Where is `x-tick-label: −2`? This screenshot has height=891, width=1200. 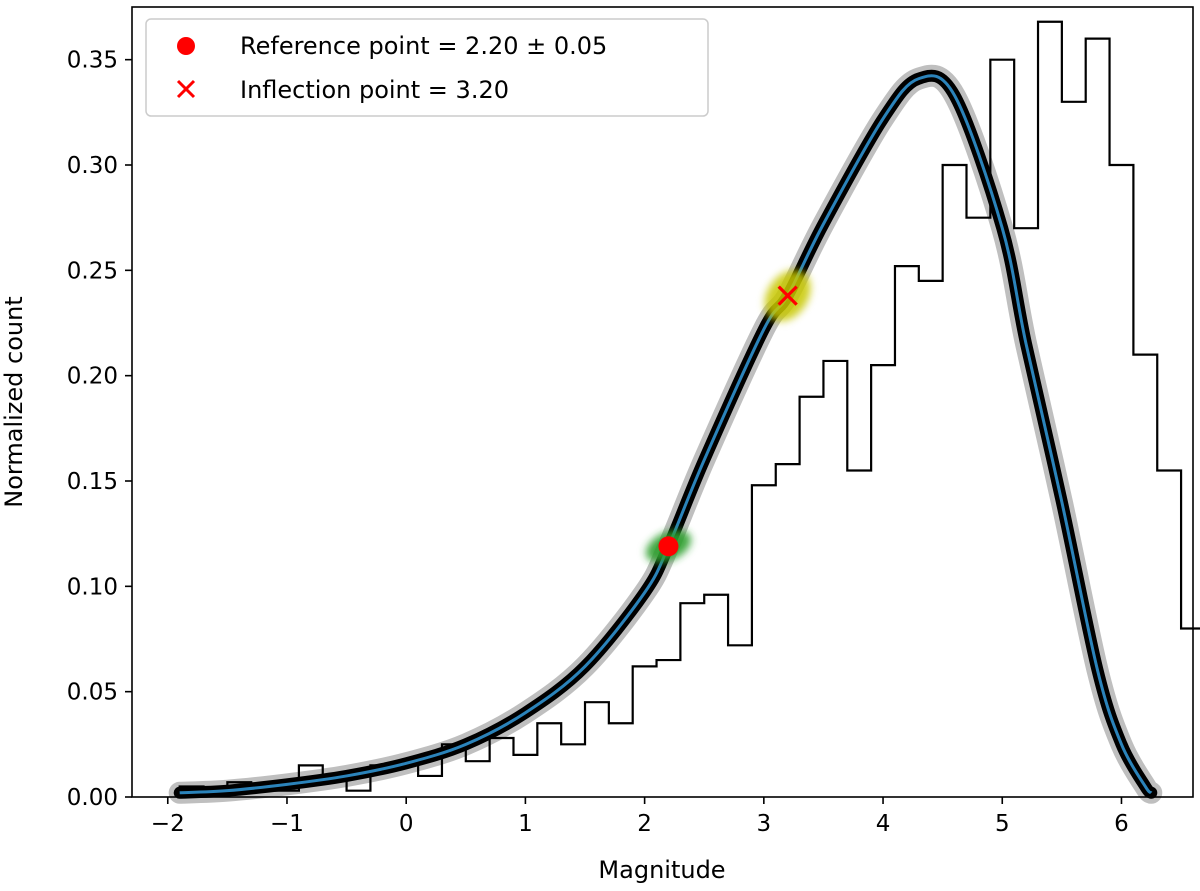
x-tick-label: −2 is located at coordinates (168, 824).